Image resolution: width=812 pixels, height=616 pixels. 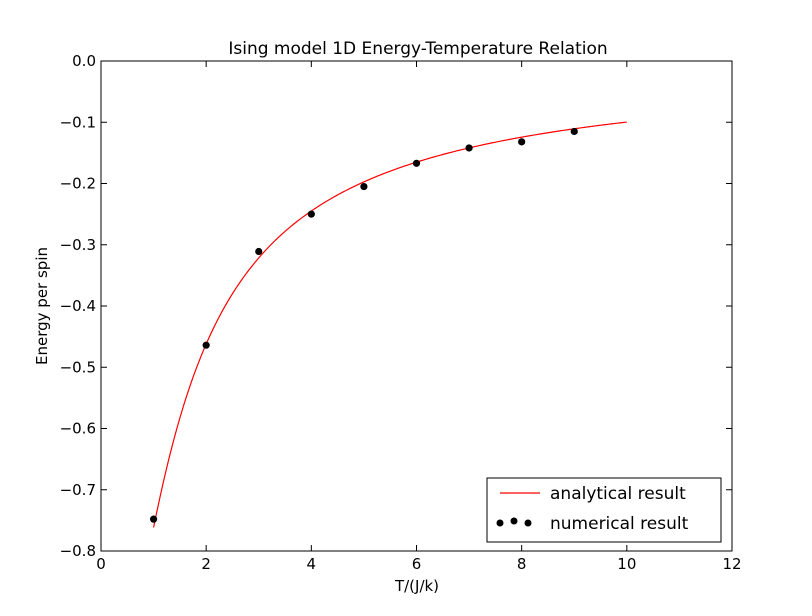 I want to click on x-tick-label: 8, so click(x=522, y=564).